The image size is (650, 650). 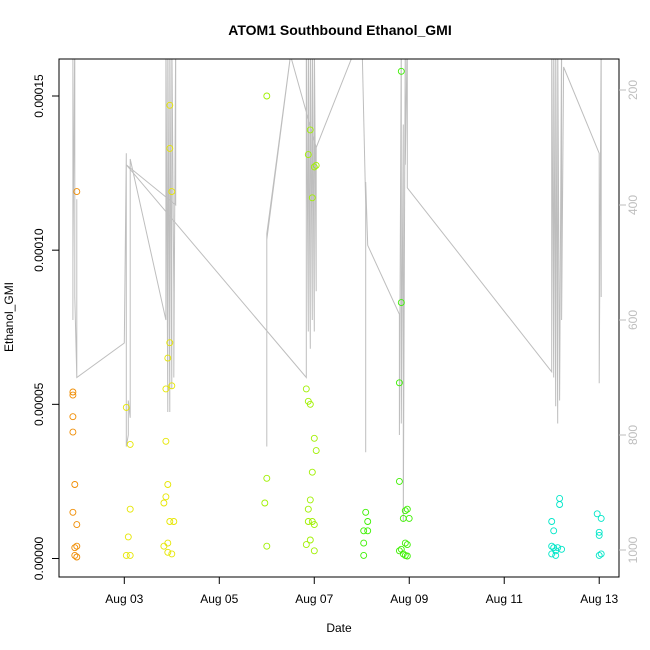 What do you see at coordinates (633, 435) in the screenshot?
I see `y2-tick-label: 800` at bounding box center [633, 435].